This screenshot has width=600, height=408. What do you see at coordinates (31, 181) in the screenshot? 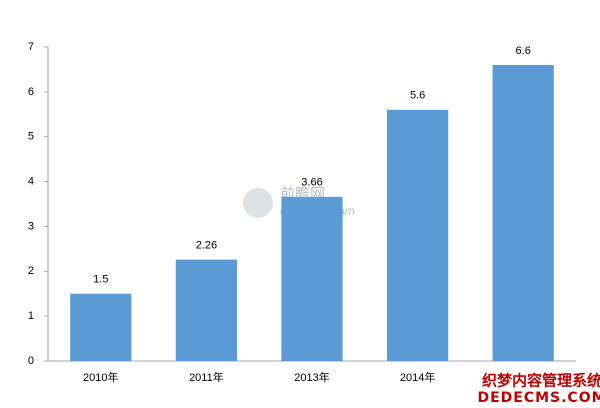
I see `y-tick-label: 4` at bounding box center [31, 181].